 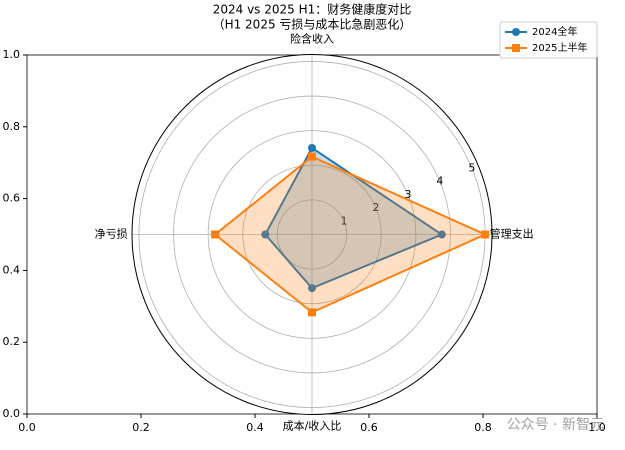 I want to click on x-tick-label: 0.0, so click(x=27, y=427).